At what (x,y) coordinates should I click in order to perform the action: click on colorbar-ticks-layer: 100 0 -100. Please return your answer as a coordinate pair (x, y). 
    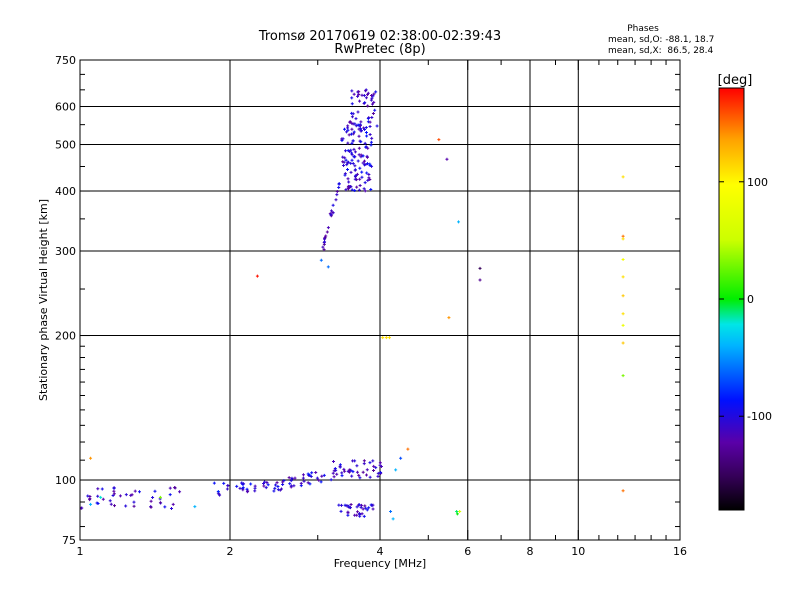
    Looking at the image, I should click on (745, 299).